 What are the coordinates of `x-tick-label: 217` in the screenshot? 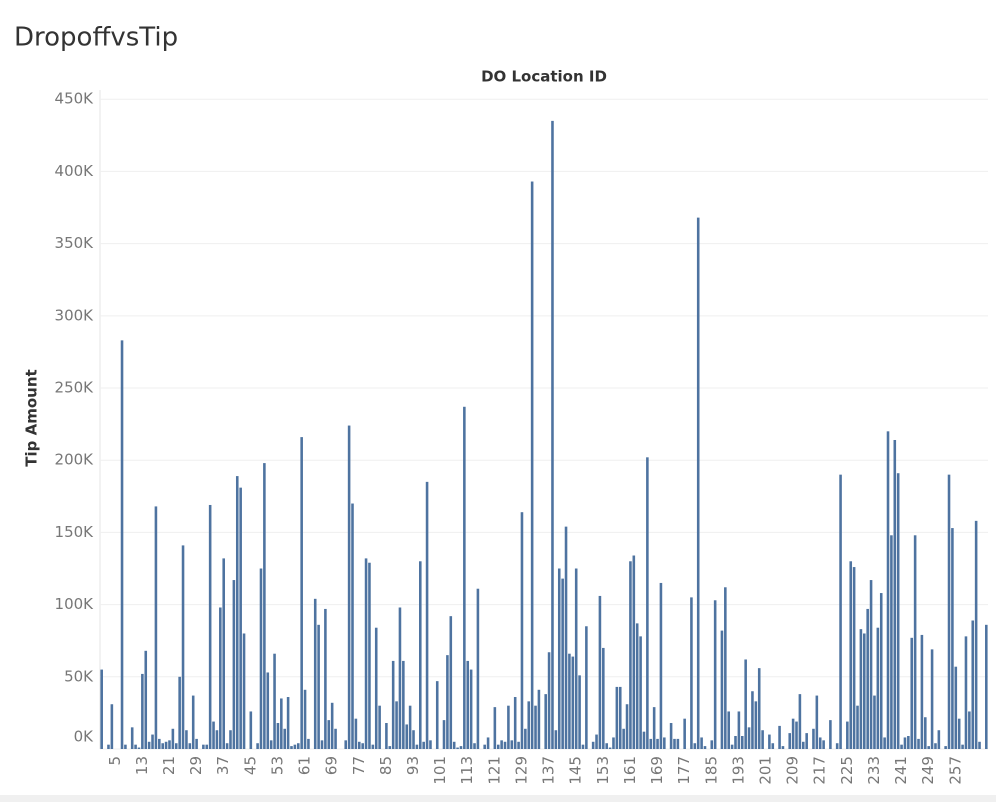 It's located at (820, 770).